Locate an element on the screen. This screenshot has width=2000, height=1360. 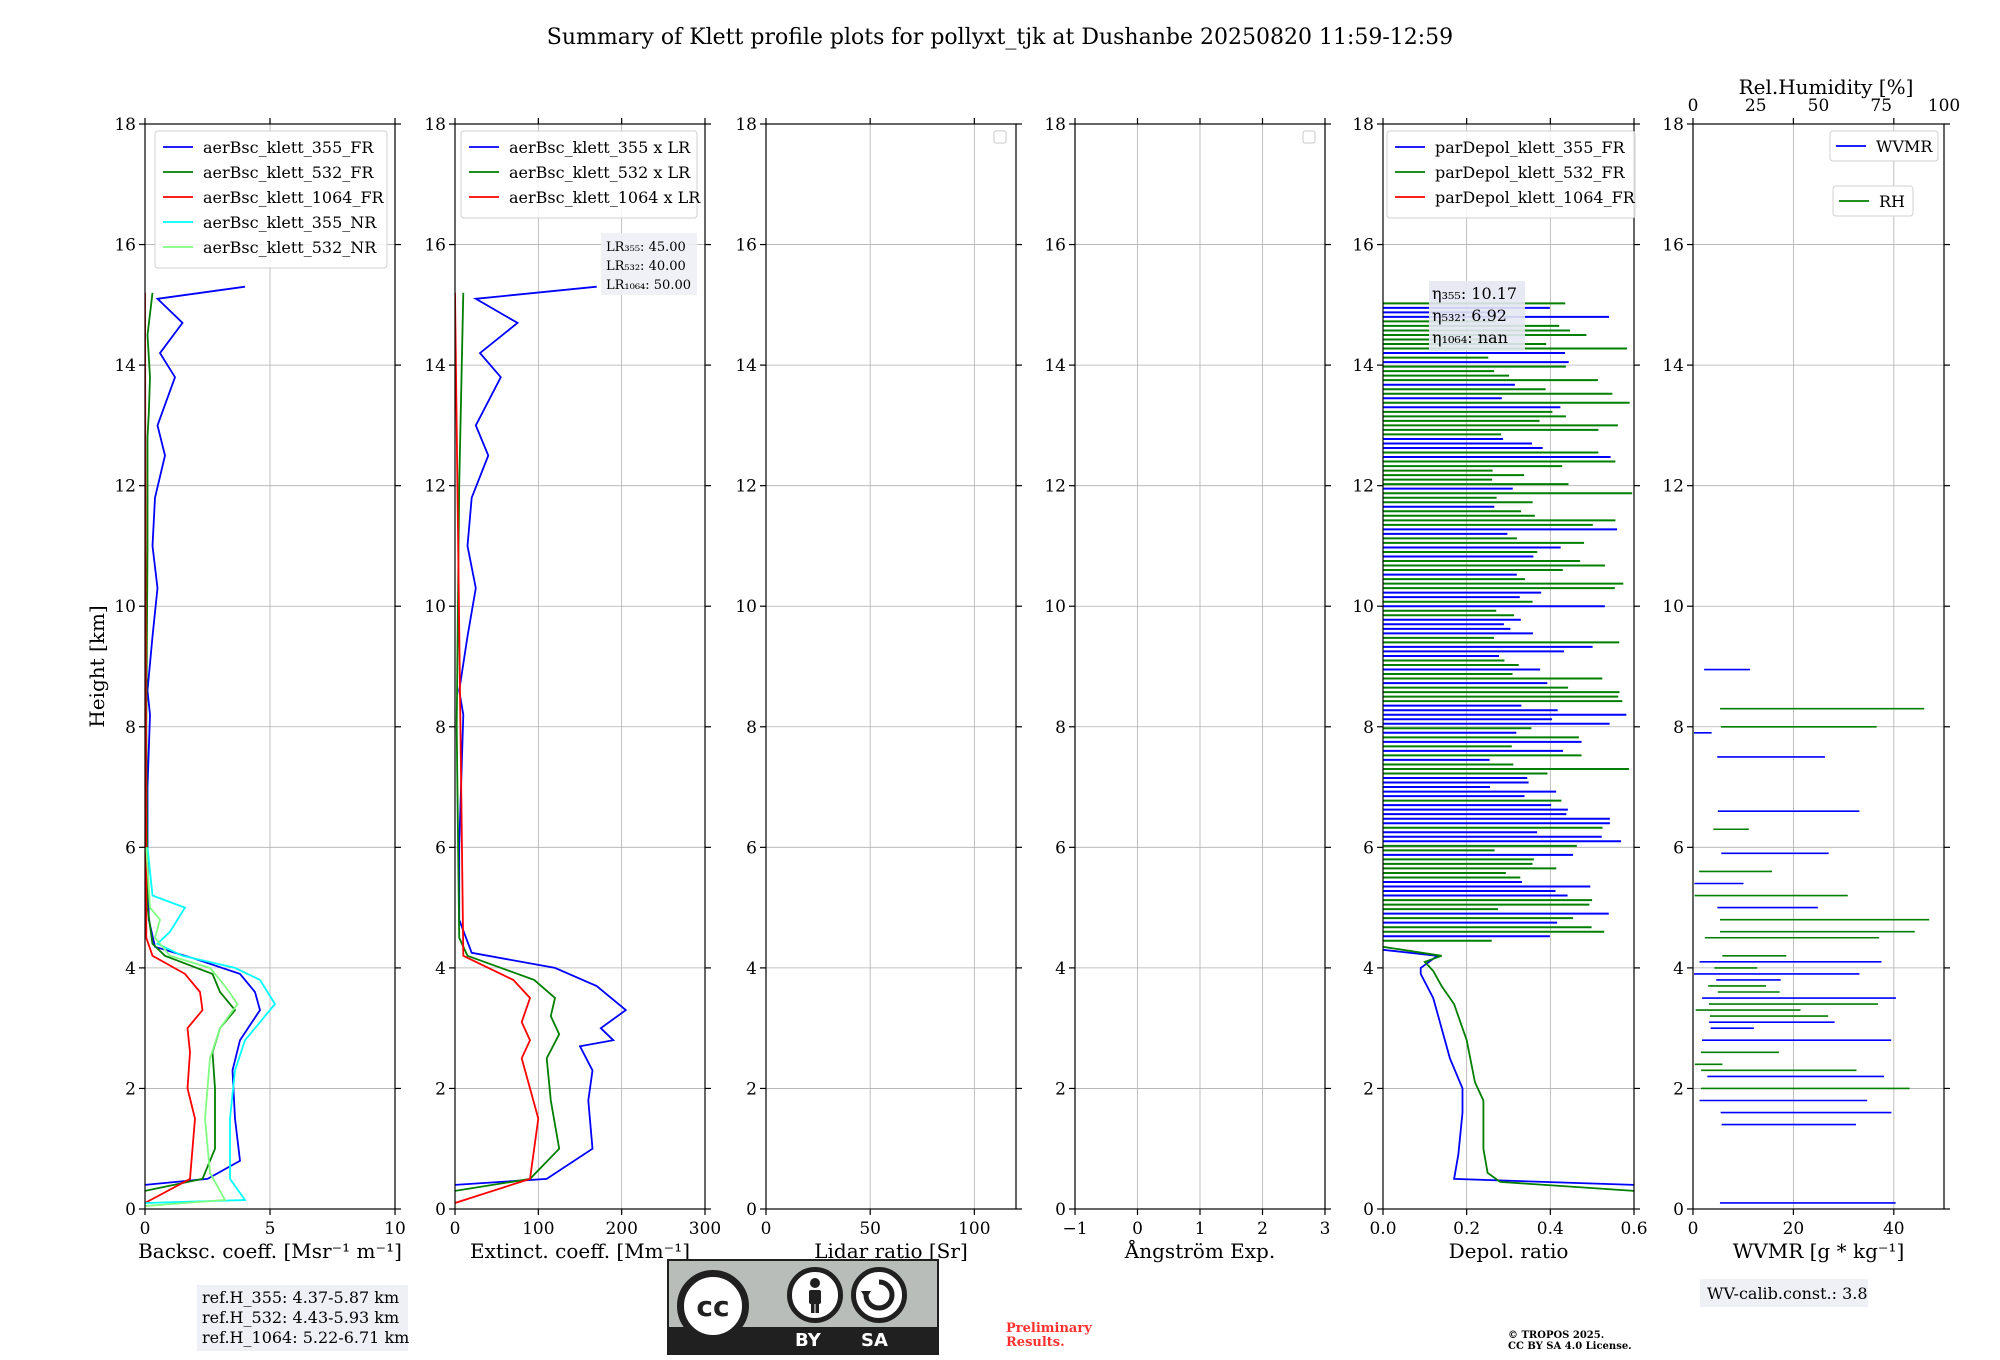
x-tick-label: 100 is located at coordinates (974, 1229).